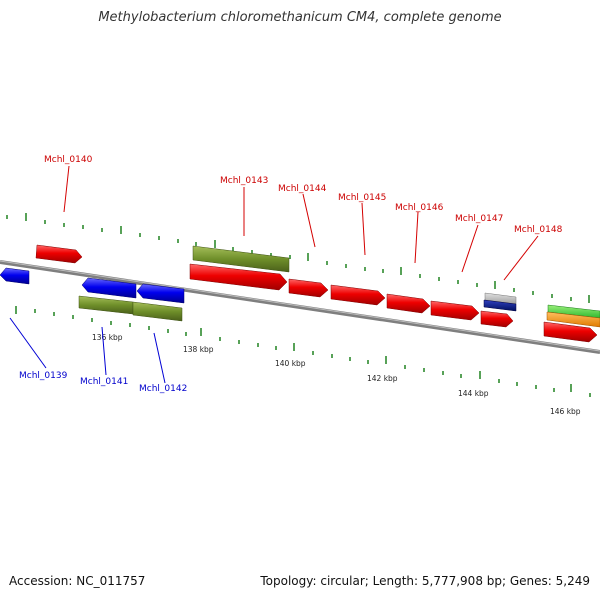 This screenshot has width=600, height=600. Describe the element at coordinates (382, 378) in the screenshot. I see `scale-label: 142 kbp` at that location.